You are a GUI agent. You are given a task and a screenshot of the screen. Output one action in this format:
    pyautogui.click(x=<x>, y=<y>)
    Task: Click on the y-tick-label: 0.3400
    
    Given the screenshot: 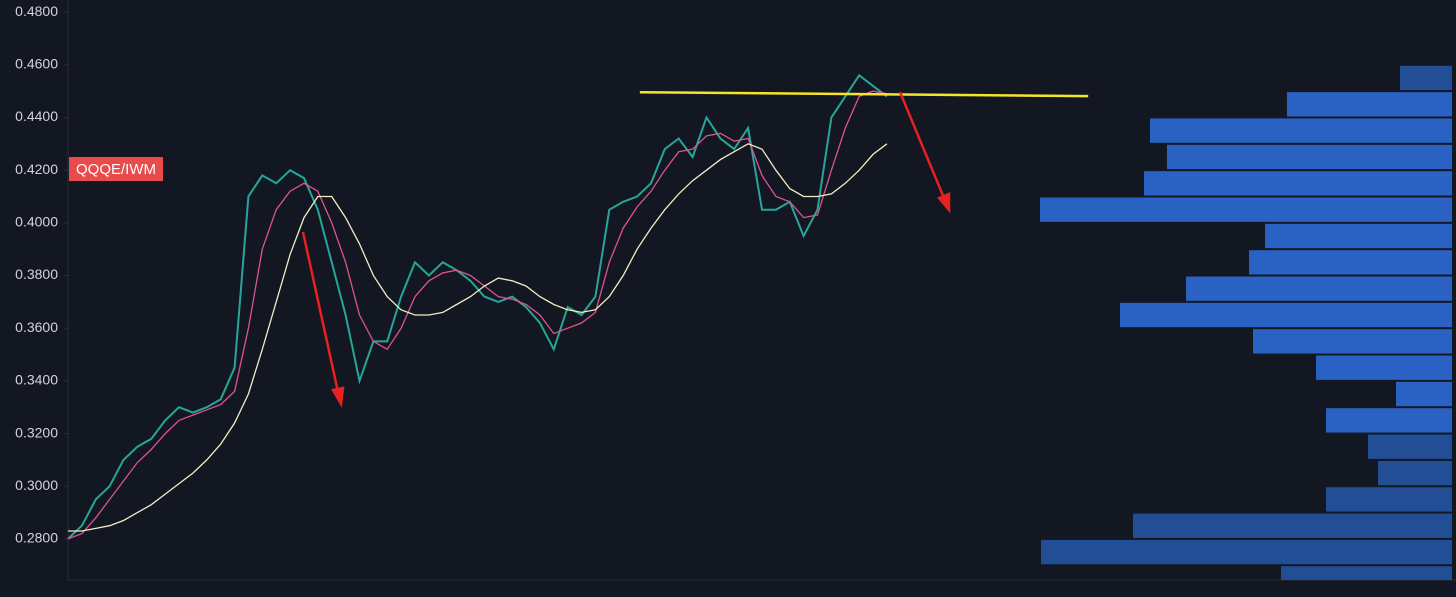 What is the action you would take?
    pyautogui.click(x=36, y=380)
    